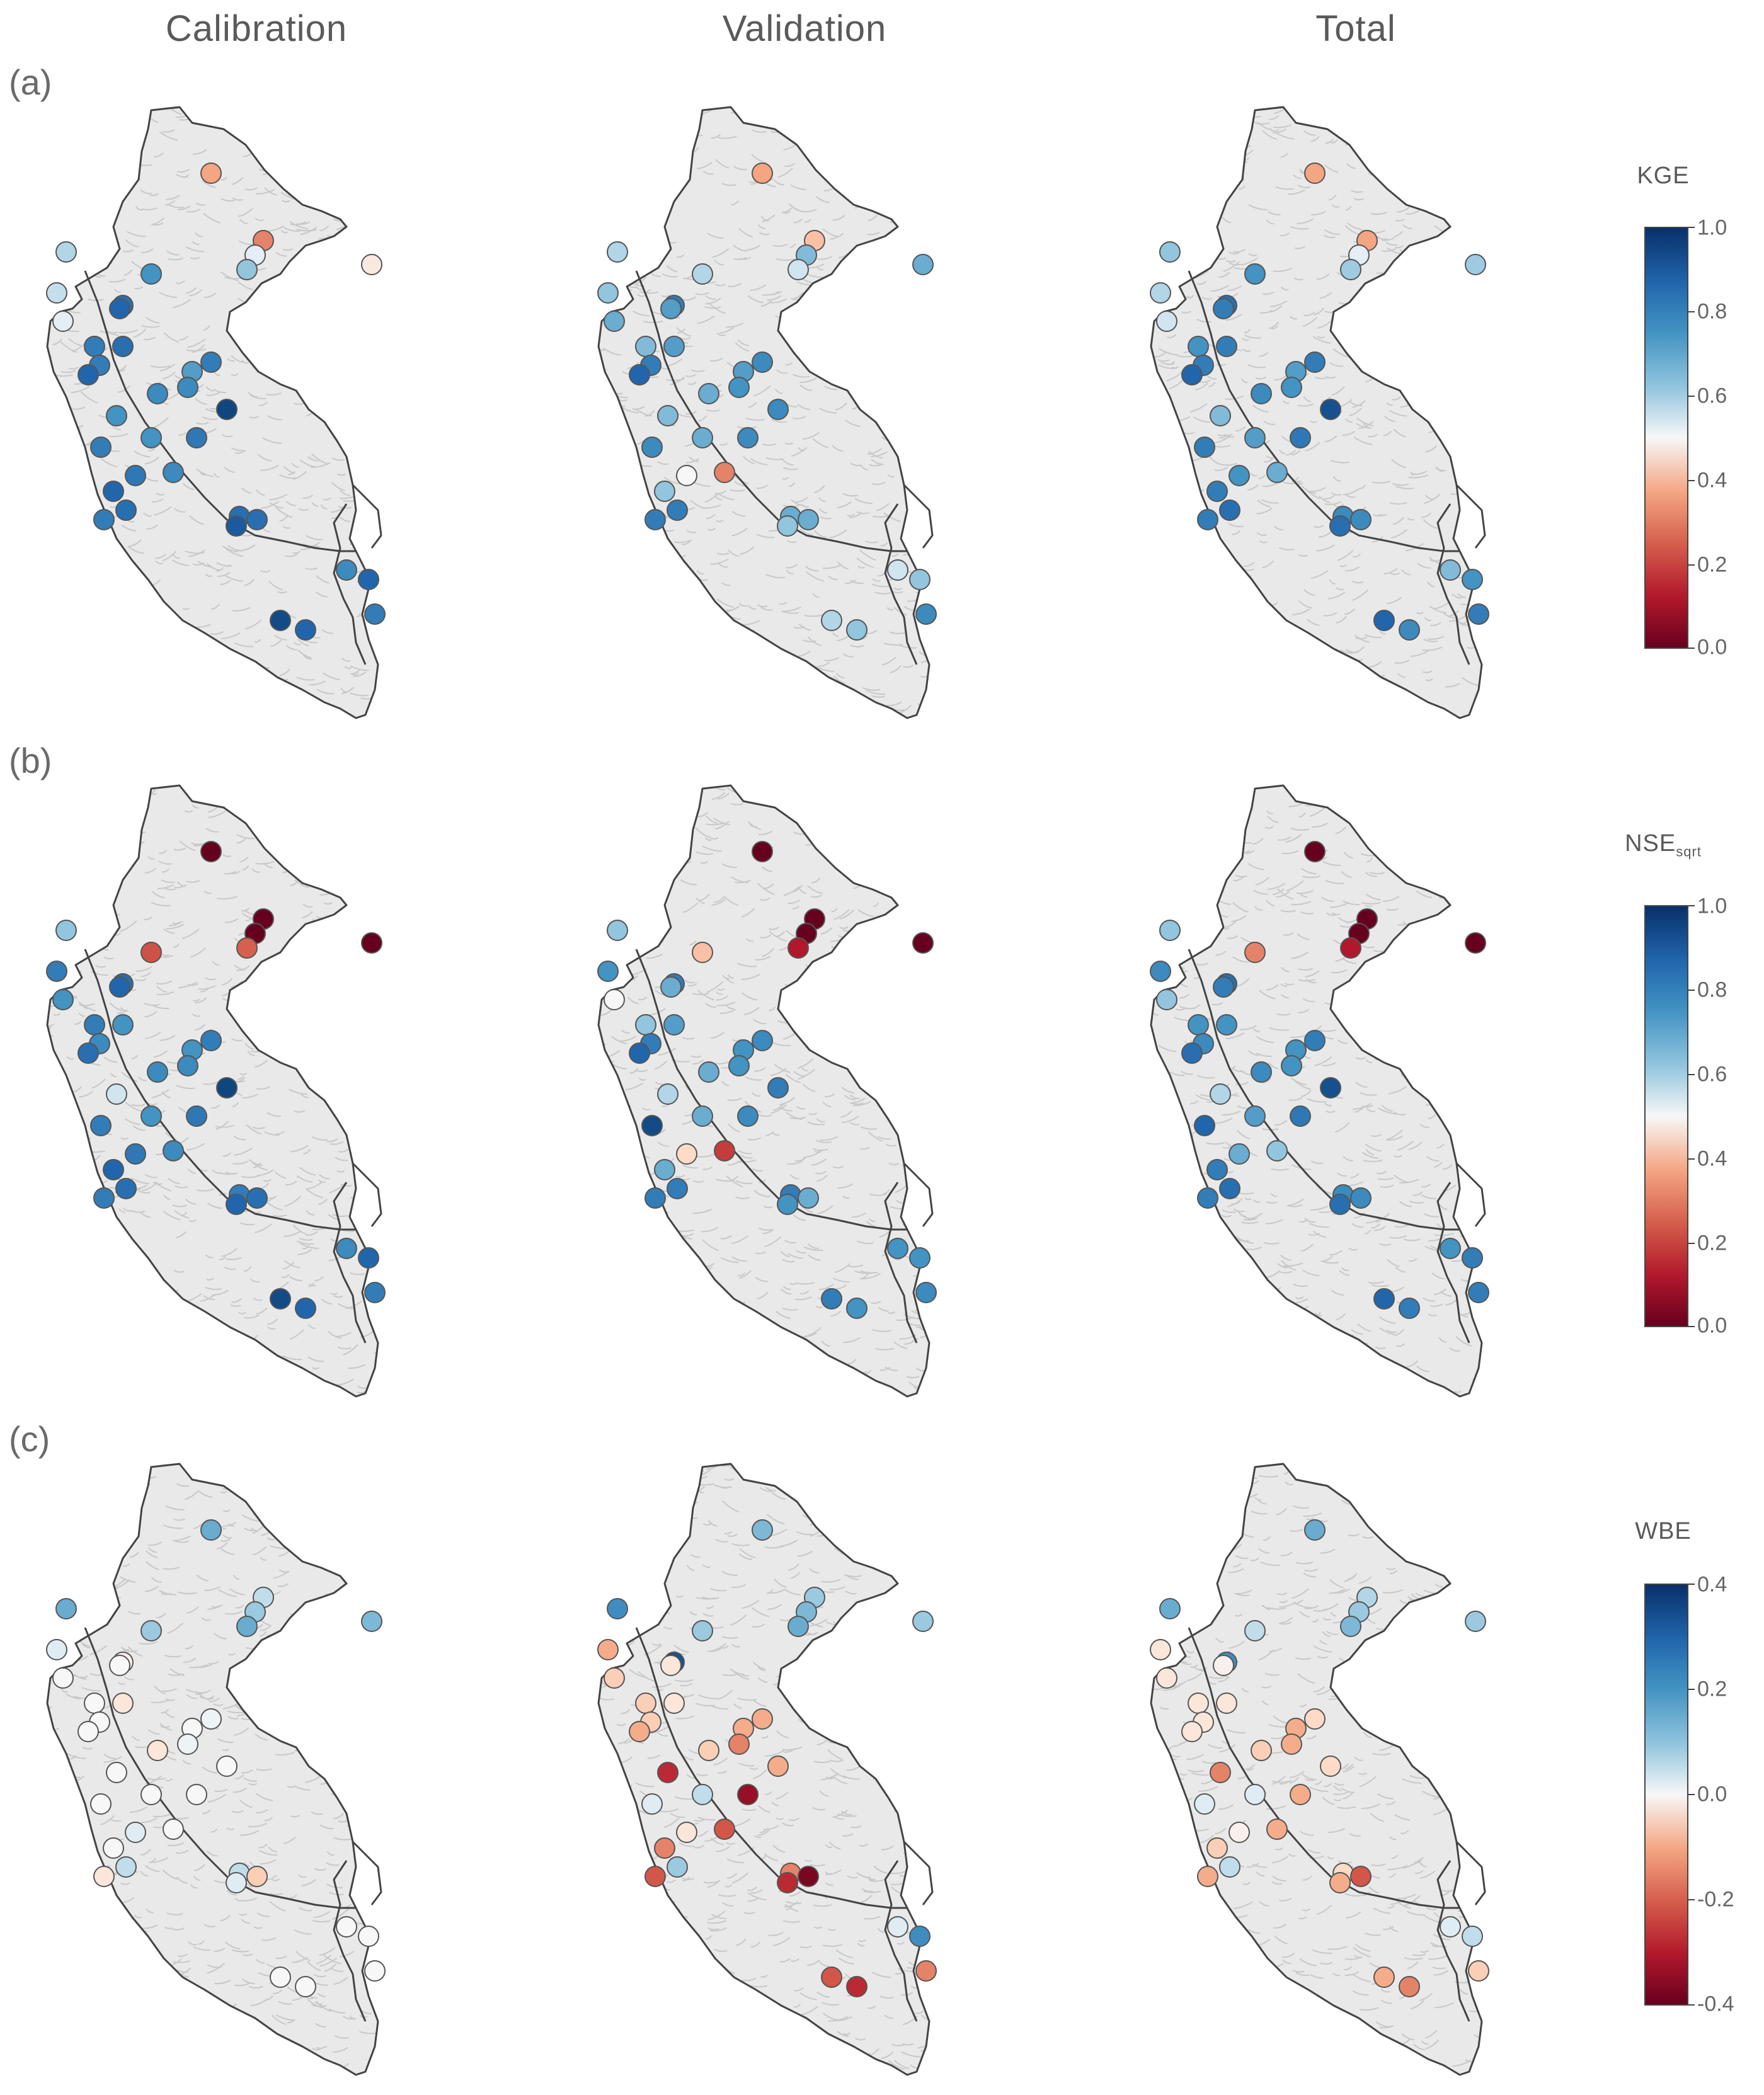 Image resolution: width=1764 pixels, height=2095 pixels. Describe the element at coordinates (1712, 647) in the screenshot. I see `tick-label: 0.0` at that location.